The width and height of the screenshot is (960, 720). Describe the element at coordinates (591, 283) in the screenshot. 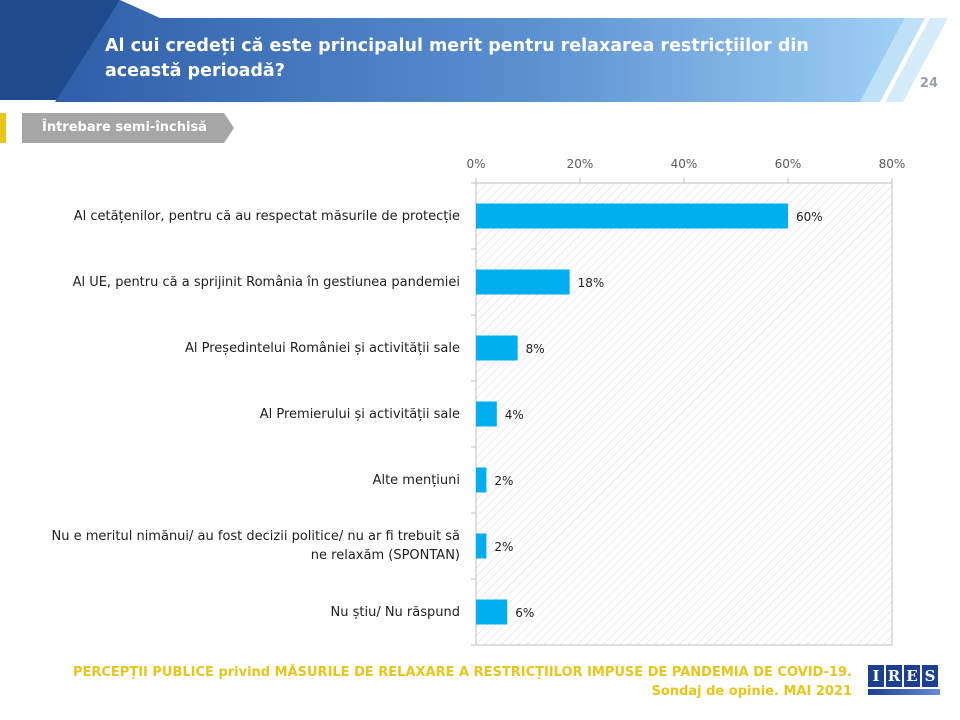

I see `bar-value-label: 18%` at that location.